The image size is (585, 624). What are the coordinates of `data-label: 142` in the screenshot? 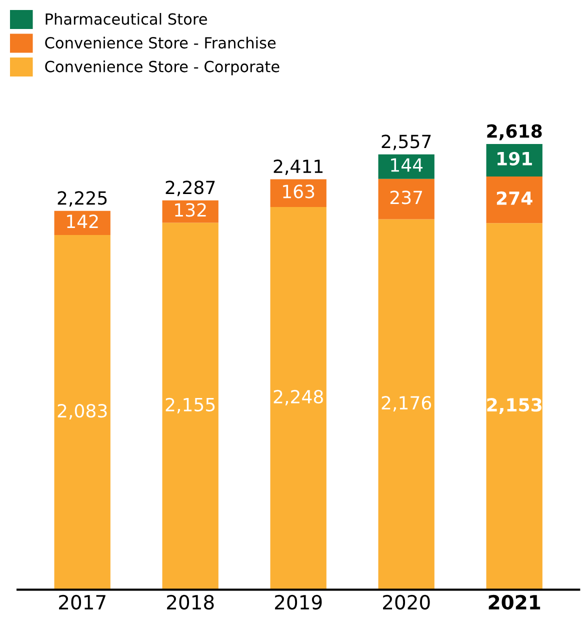 It's located at (82, 221).